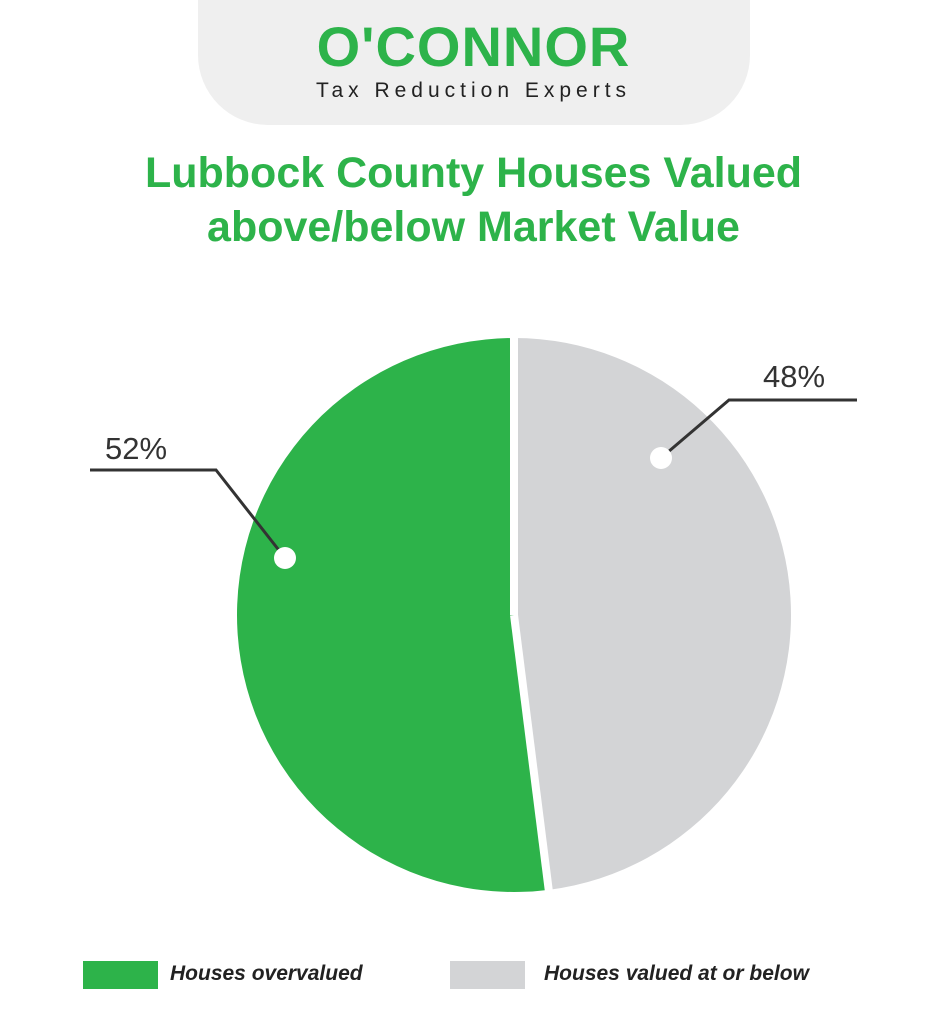  I want to click on callout-line-overvalued, so click(188, 513).